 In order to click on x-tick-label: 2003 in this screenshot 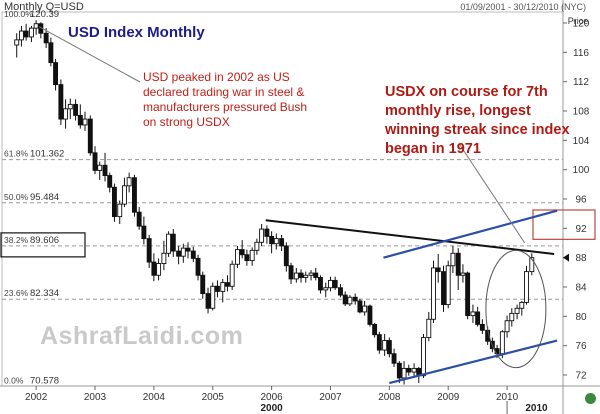, I will do `click(95, 397)`.